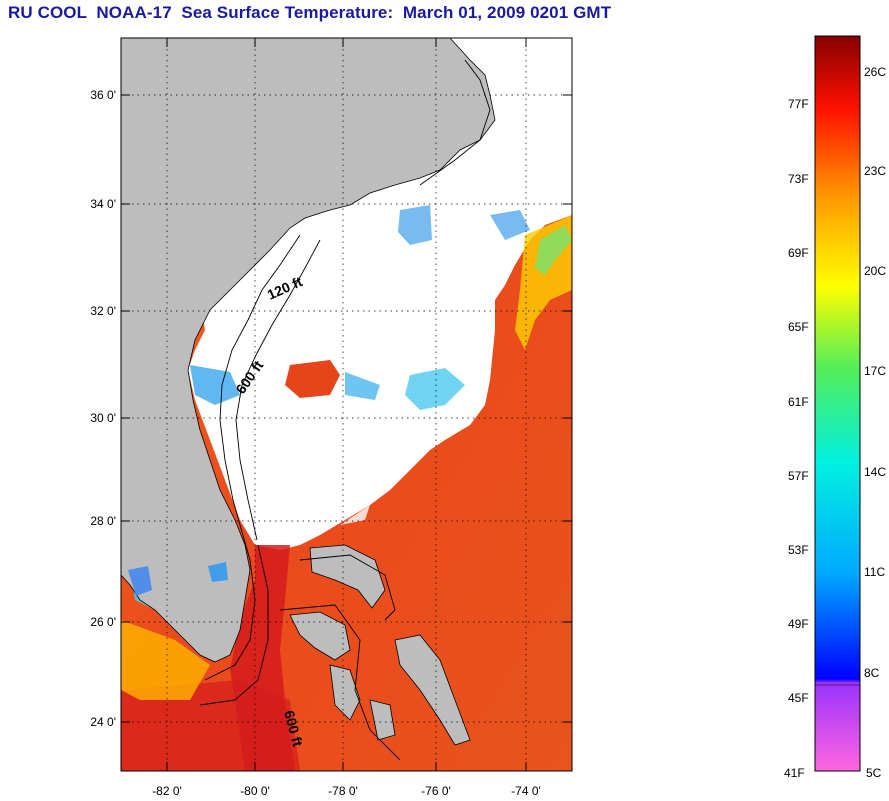  Describe the element at coordinates (798, 624) in the screenshot. I see `fahrenheit-label: 49F` at that location.